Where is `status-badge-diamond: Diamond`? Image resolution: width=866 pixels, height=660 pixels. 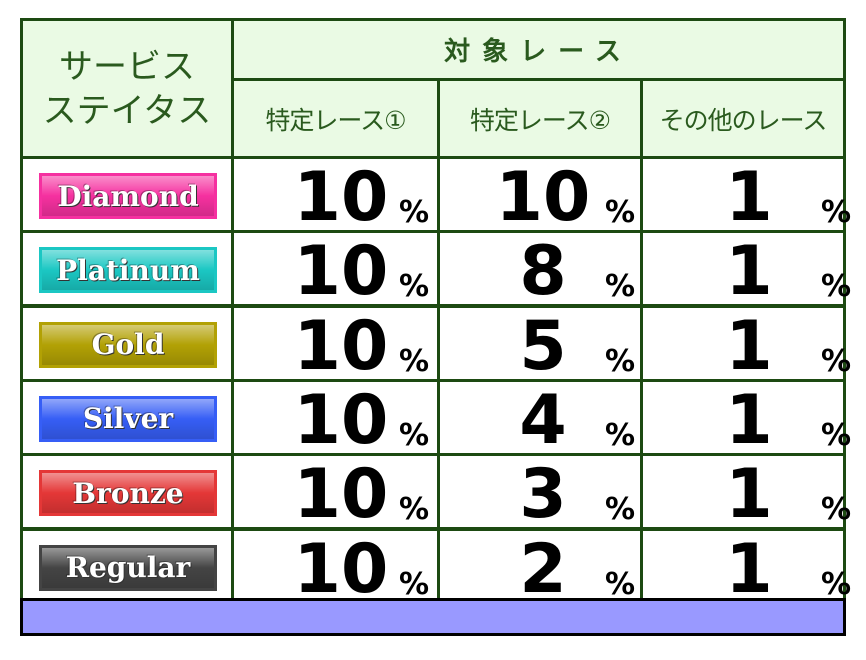
status-badge-diamond: Diamond is located at coordinates (128, 196).